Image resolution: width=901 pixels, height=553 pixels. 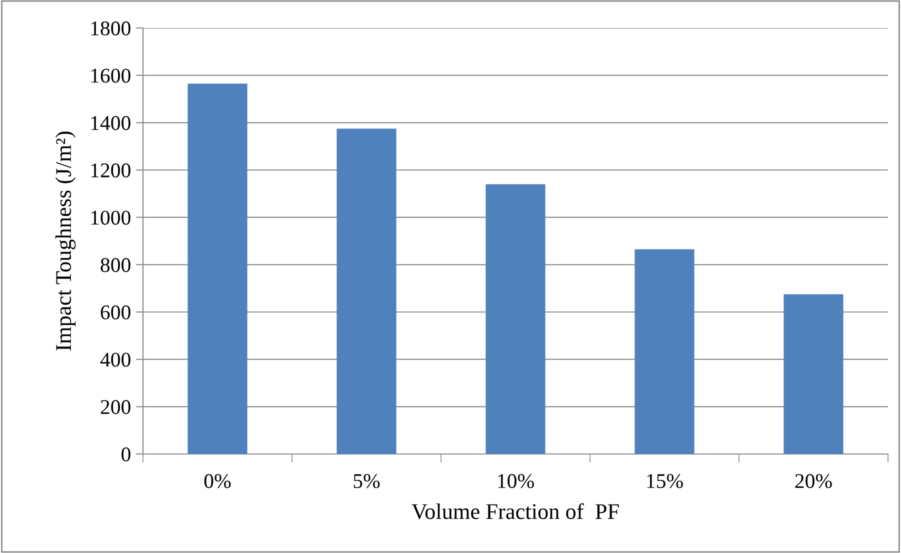 What do you see at coordinates (115, 407) in the screenshot?
I see `y-tick-label: 200` at bounding box center [115, 407].